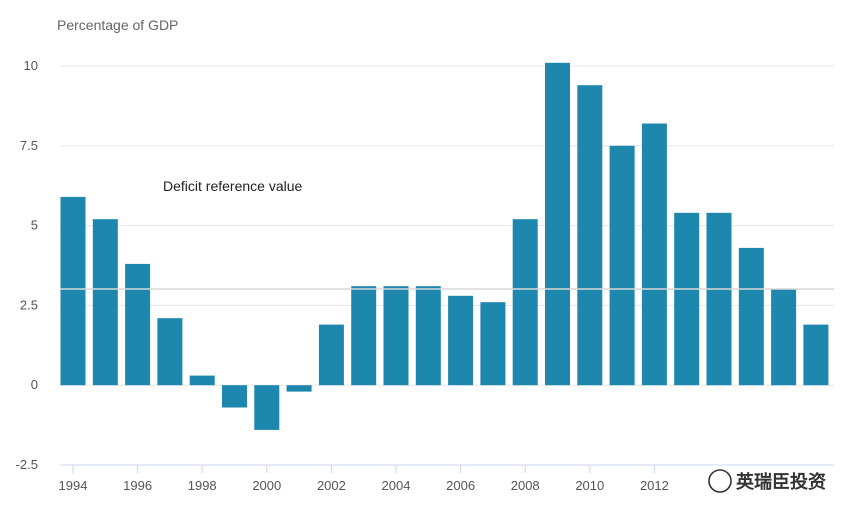 Image resolution: width=864 pixels, height=519 pixels. Describe the element at coordinates (117, 25) in the screenshot. I see `y-axis-title: Percentage of GDP` at that location.